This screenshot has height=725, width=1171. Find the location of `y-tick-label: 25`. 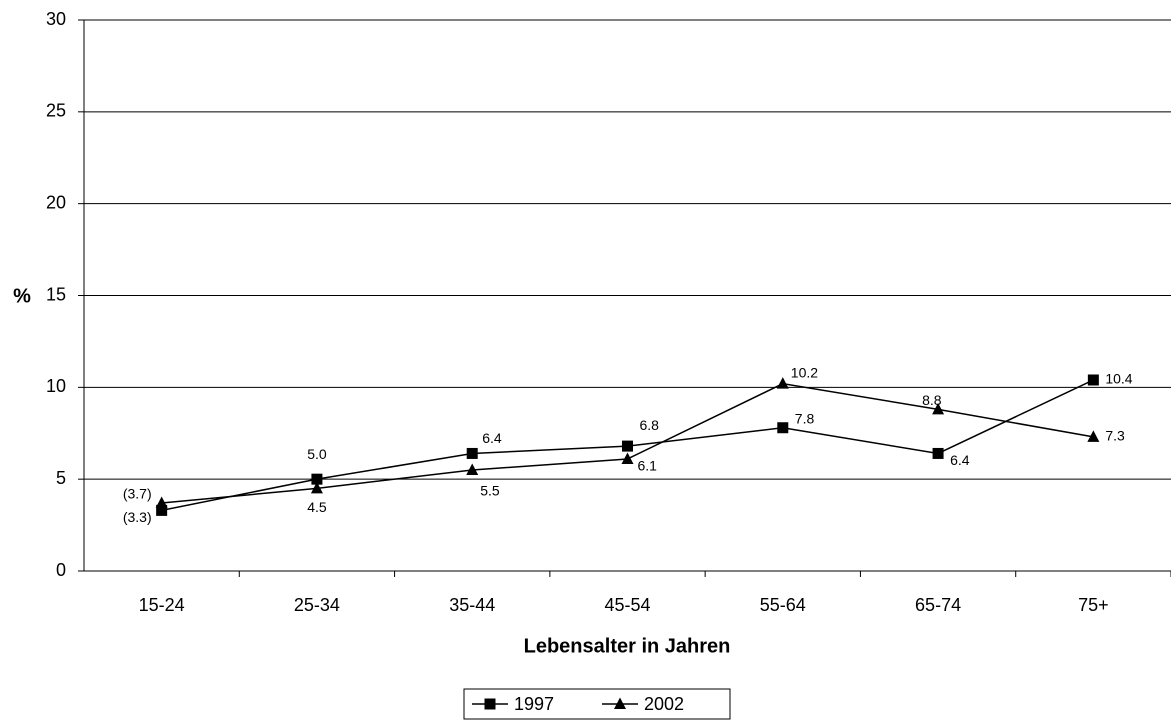

y-tick-label: 25 is located at coordinates (56, 111).